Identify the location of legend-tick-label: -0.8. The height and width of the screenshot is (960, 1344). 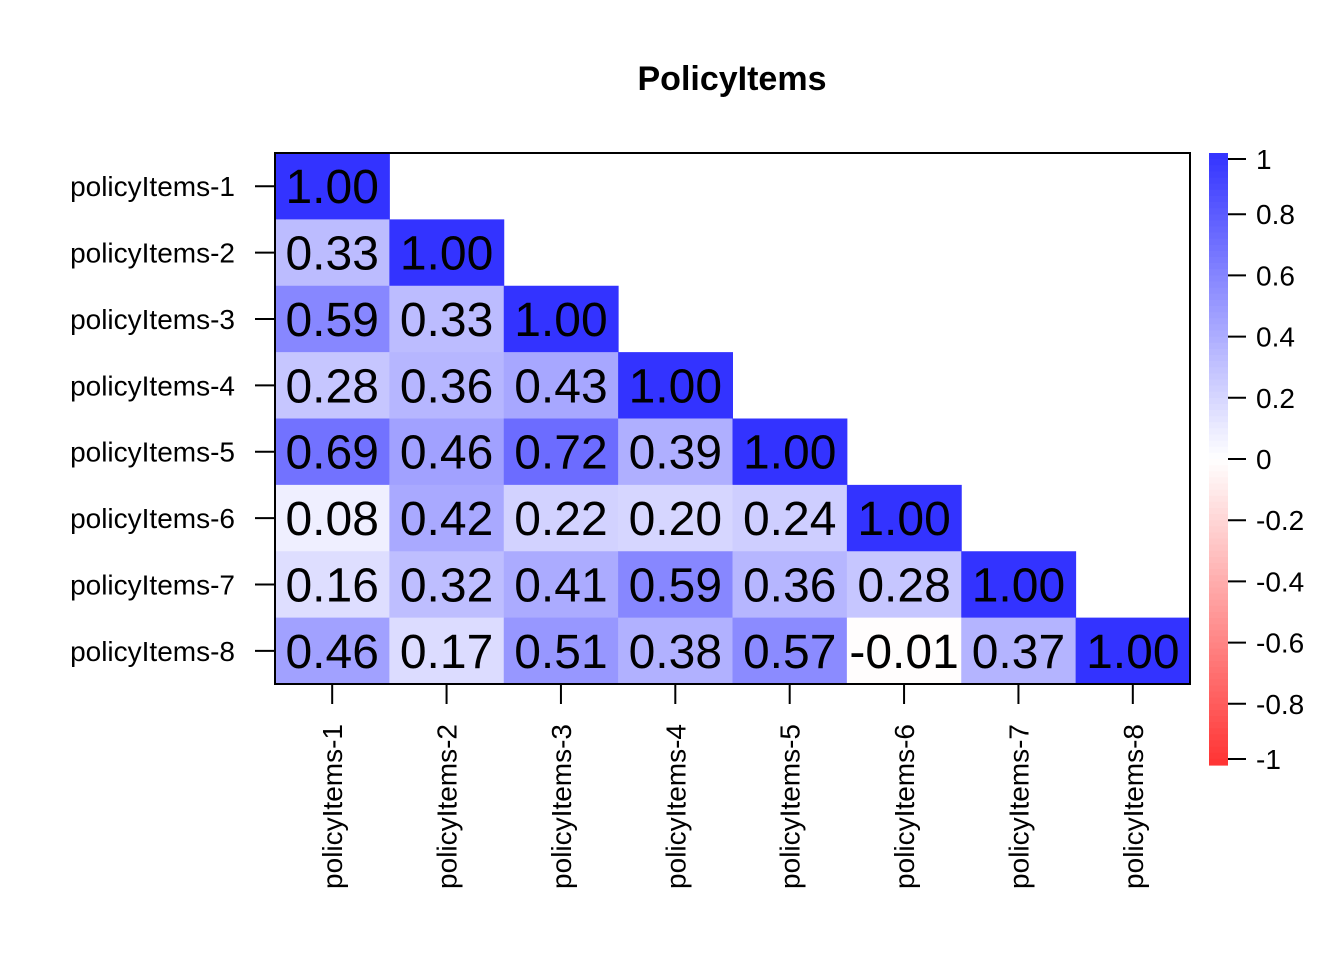
(1280, 704).